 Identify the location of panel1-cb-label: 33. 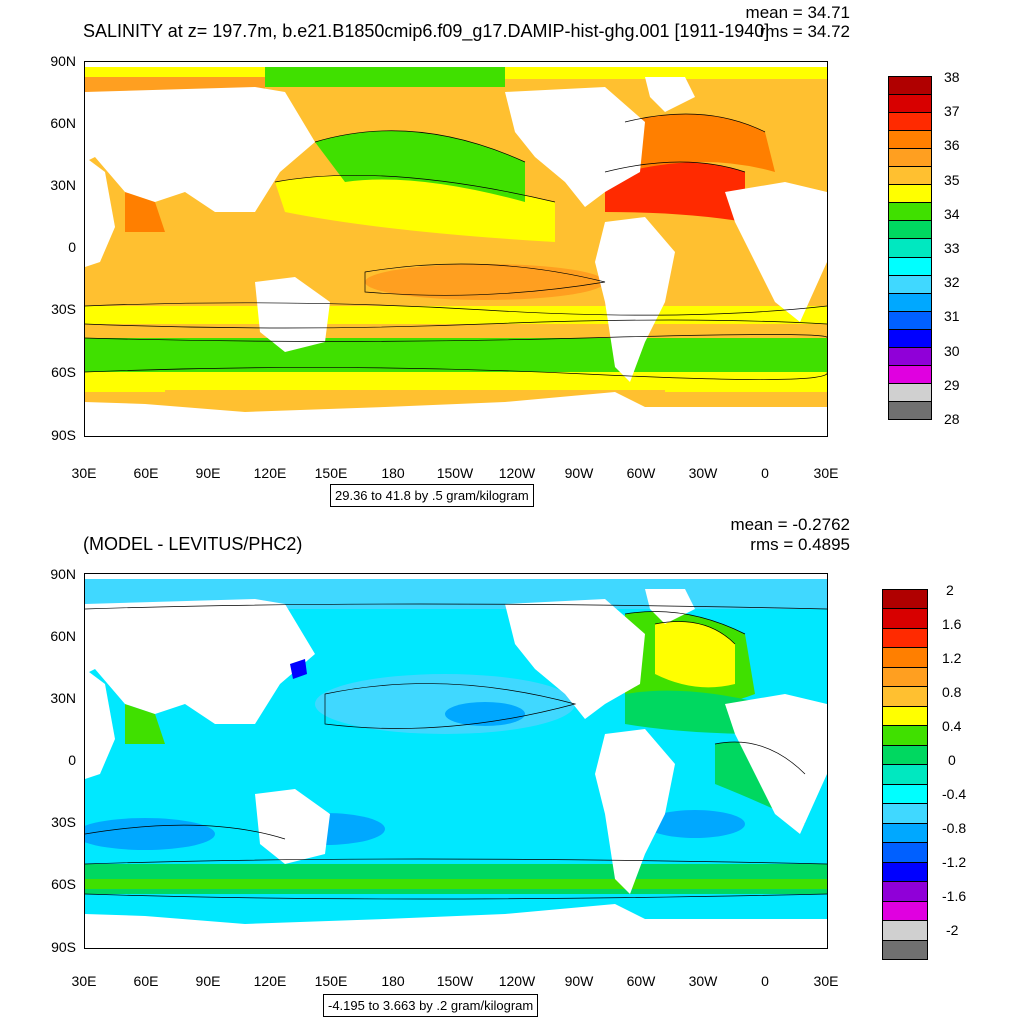
(952, 248).